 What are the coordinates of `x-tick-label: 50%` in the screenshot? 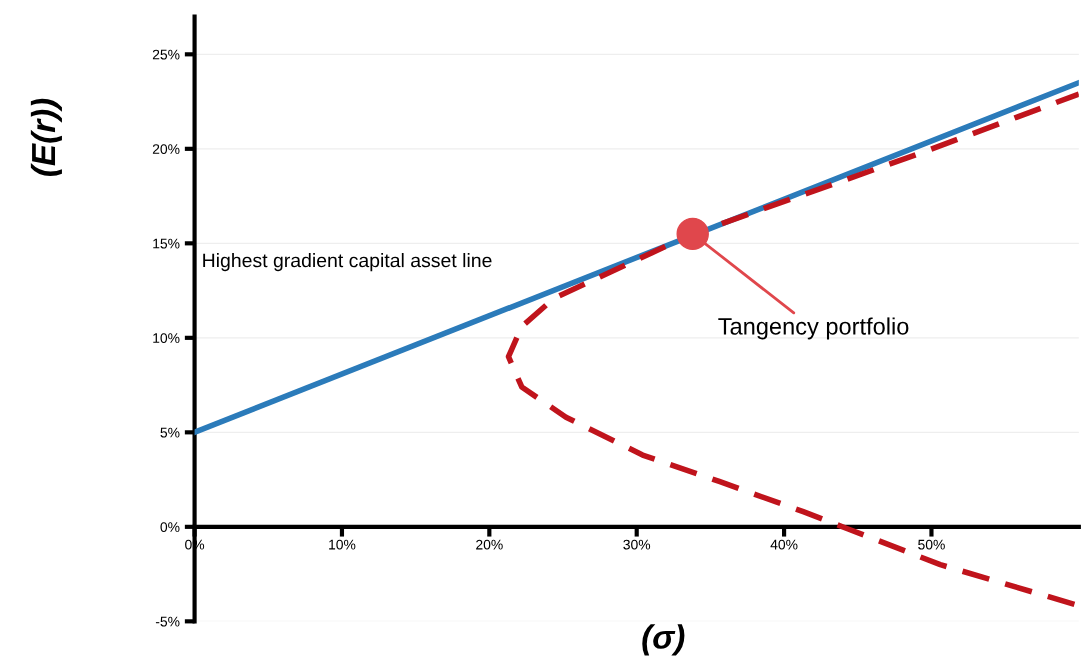 It's located at (931, 544).